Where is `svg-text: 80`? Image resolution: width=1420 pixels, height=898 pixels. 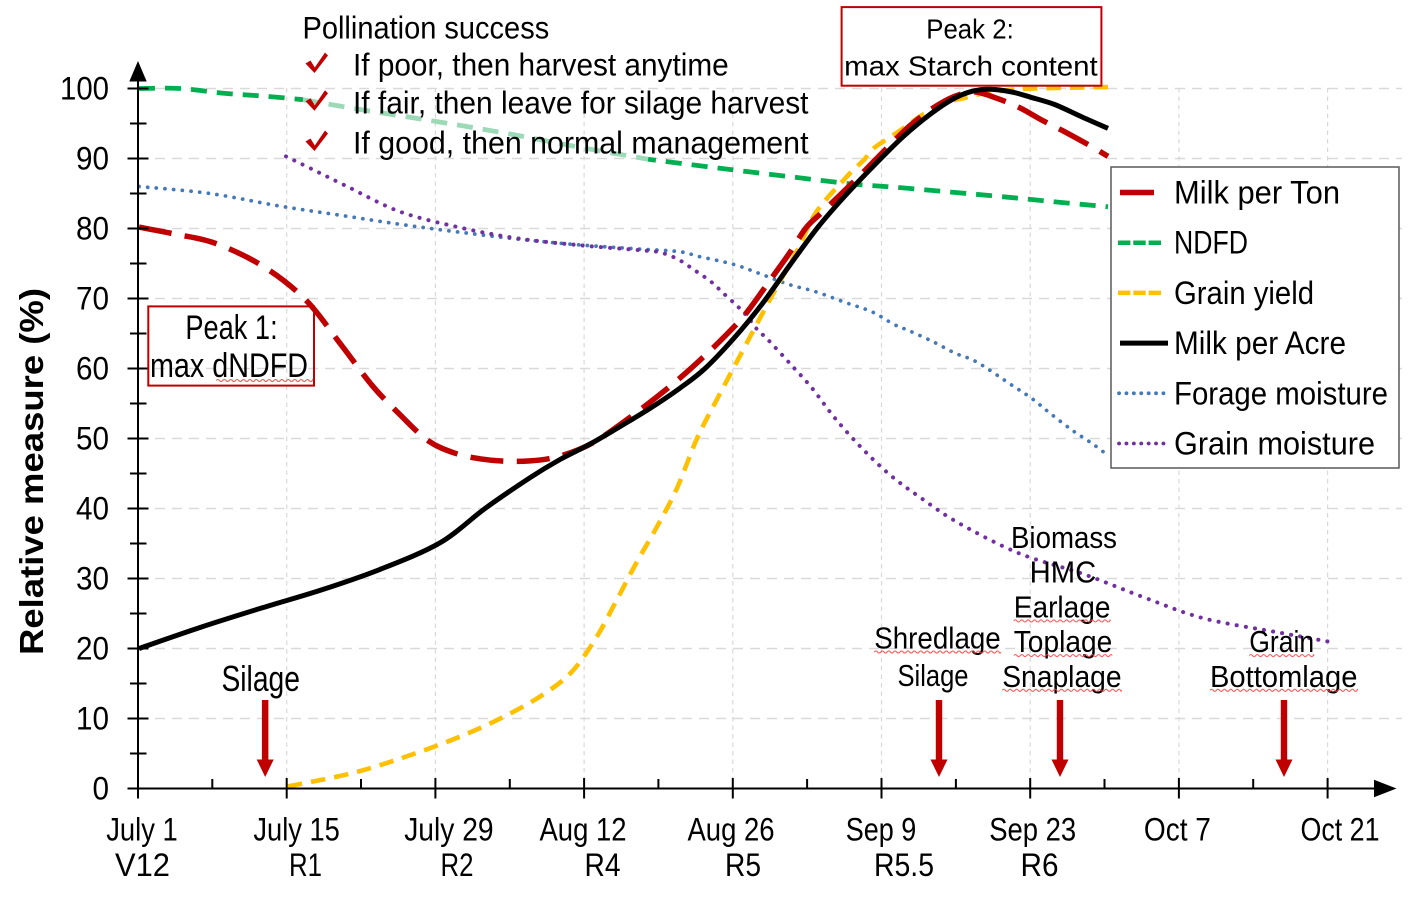
svg-text: 80 is located at coordinates (92, 229).